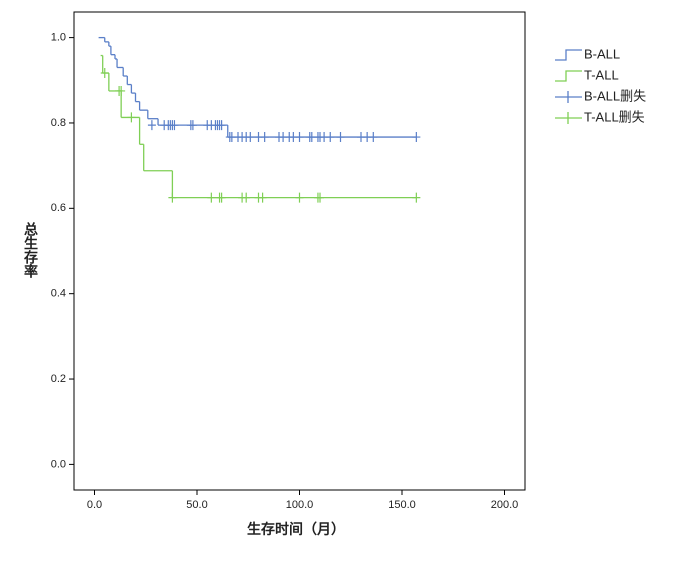 The width and height of the screenshot is (700, 562). I want to click on y-tick-label: 0.8, so click(58, 123).